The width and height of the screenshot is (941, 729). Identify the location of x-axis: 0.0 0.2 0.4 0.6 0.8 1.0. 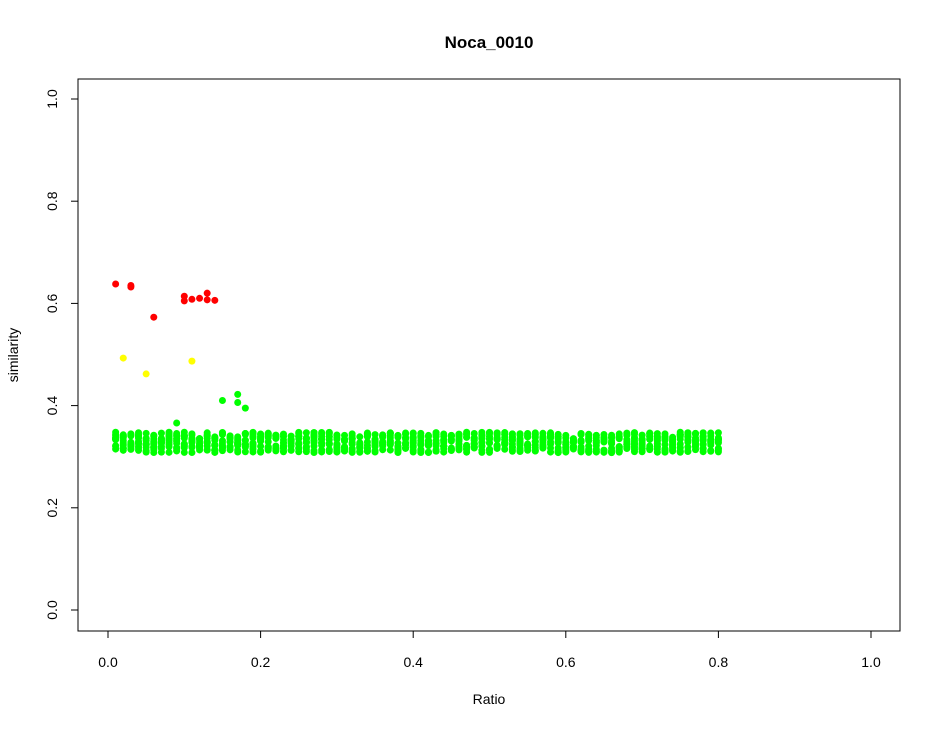
(489, 650).